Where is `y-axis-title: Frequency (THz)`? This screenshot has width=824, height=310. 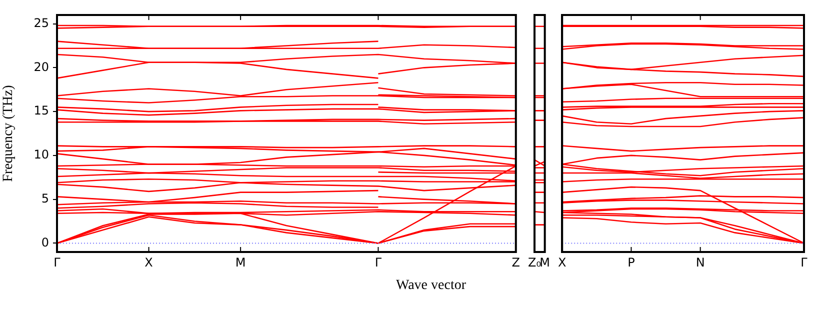 y-axis-title: Frequency (THz) is located at coordinates (8, 133).